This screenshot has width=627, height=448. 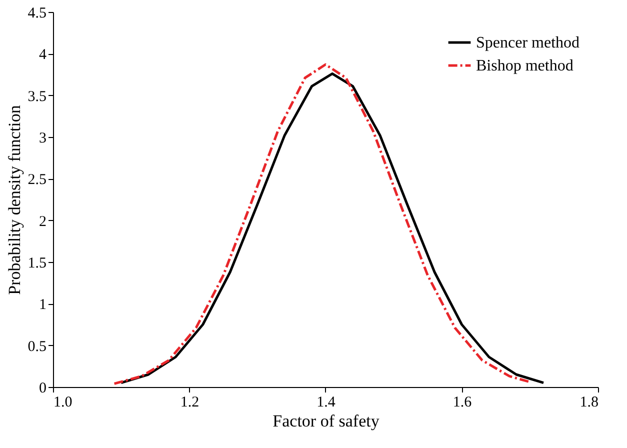 What do you see at coordinates (42, 305) in the screenshot?
I see `y-tick-label: 1` at bounding box center [42, 305].